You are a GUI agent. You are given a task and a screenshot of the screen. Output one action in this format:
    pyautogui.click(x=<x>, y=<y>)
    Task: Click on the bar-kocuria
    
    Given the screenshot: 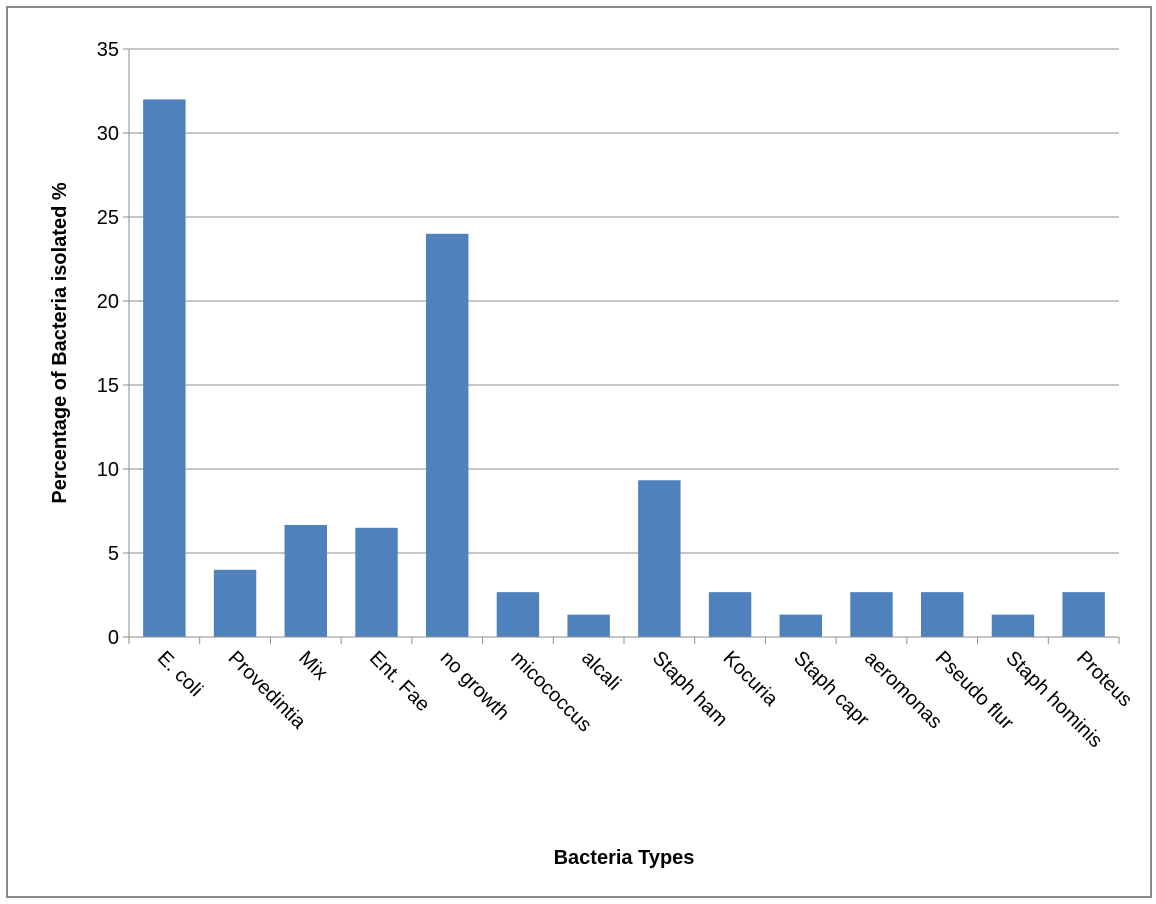 What is the action you would take?
    pyautogui.click(x=730, y=614)
    